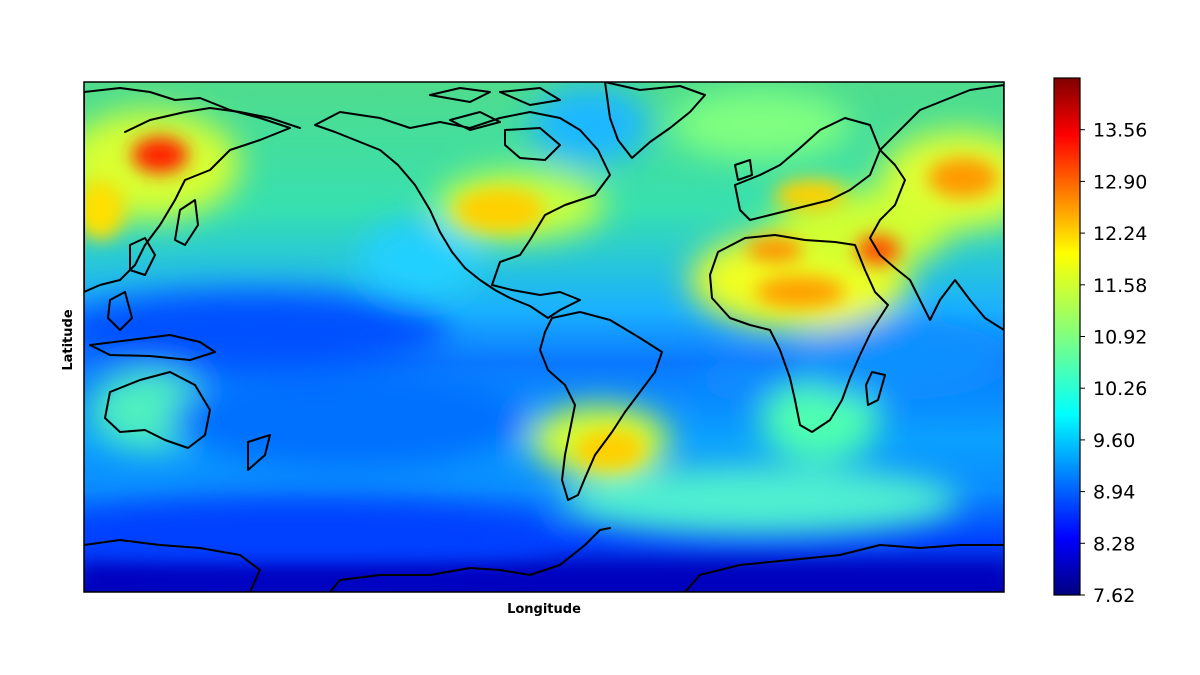  Describe the element at coordinates (544, 609) in the screenshot. I see `x-axis-label: Longitude` at that location.